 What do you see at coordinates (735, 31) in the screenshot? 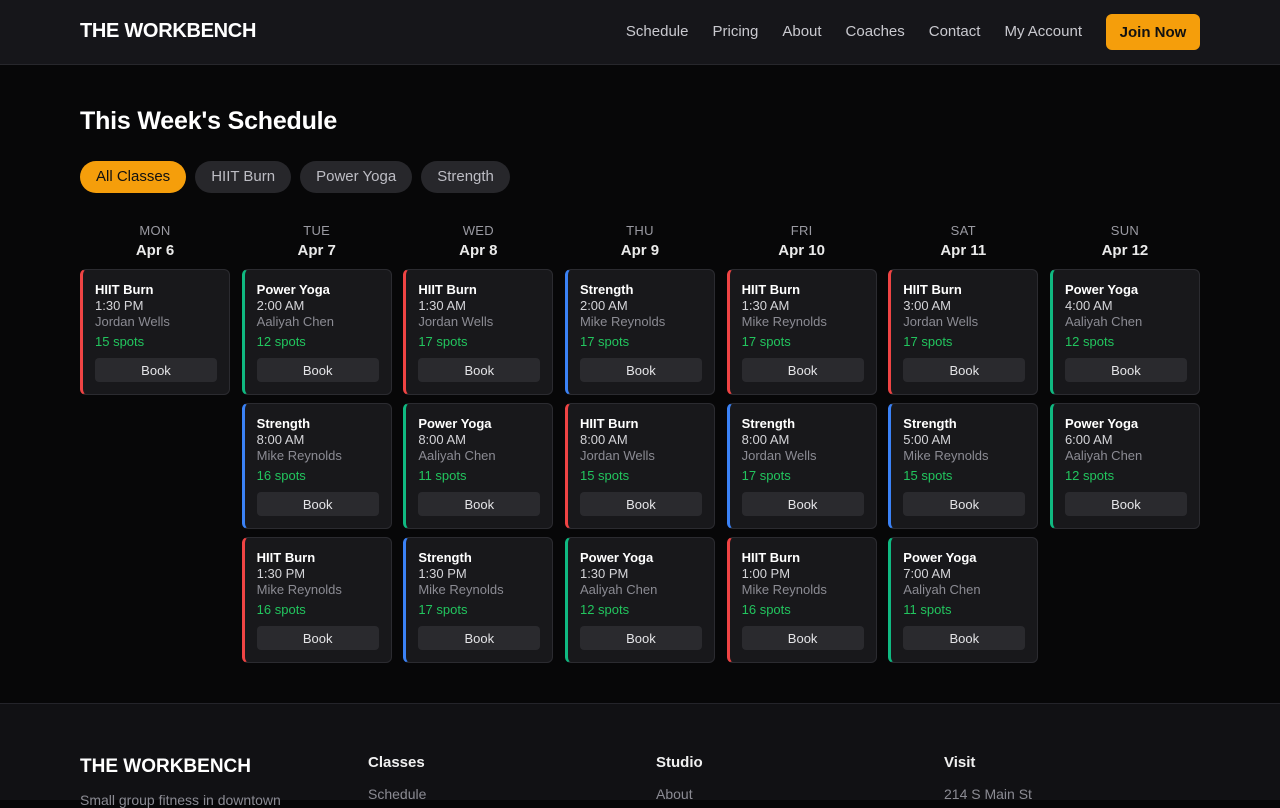
I see `nav-pricing: Pricing` at bounding box center [735, 31].